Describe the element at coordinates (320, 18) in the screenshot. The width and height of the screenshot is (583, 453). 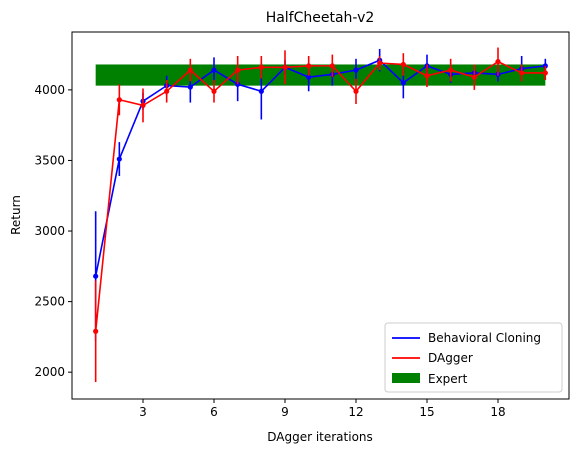
I see `chart-title: HalfCheetah-v2` at that location.